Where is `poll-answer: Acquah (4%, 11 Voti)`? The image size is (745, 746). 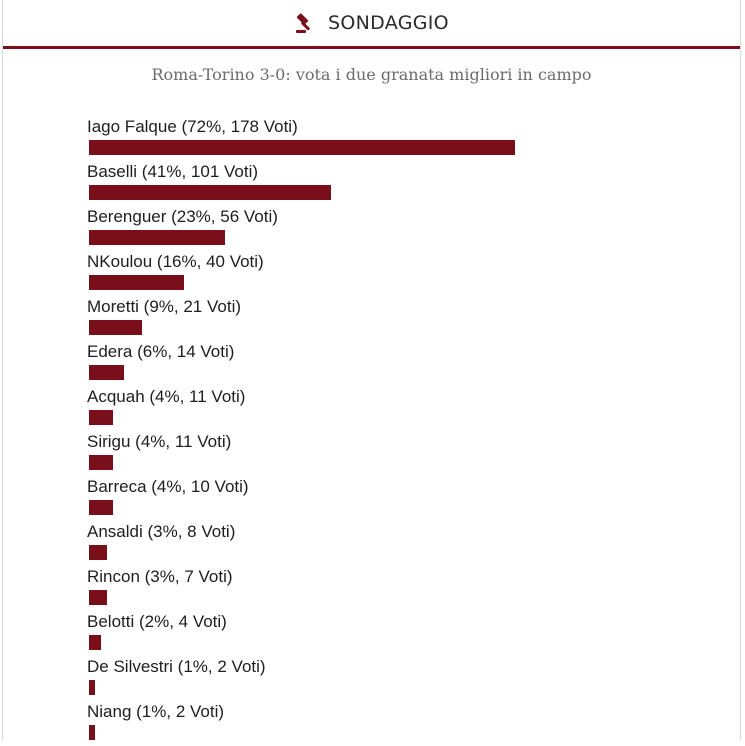 poll-answer: Acquah (4%, 11 Voti) is located at coordinates (387, 408).